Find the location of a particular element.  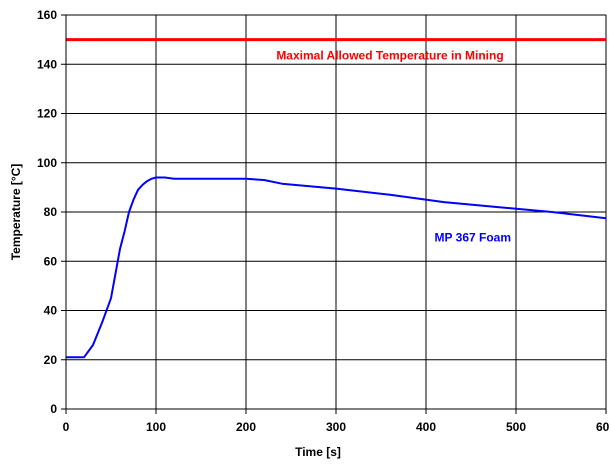

y-tick-label: 60 is located at coordinates (51, 261).